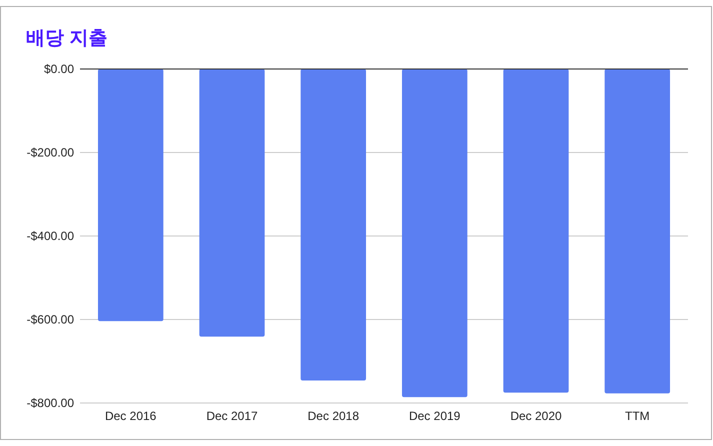 This screenshot has width=713, height=446. What do you see at coordinates (637, 416) in the screenshot?
I see `x-tick-label: TTM` at bounding box center [637, 416].